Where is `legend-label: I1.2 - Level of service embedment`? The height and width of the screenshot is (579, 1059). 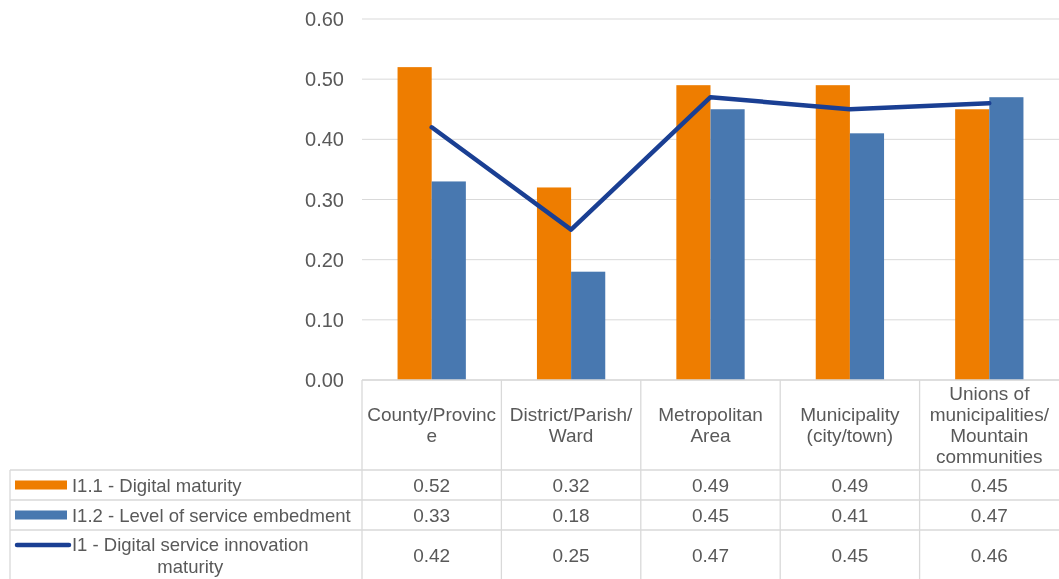
legend-label: I1.2 - Level of service embedment is located at coordinates (211, 515).